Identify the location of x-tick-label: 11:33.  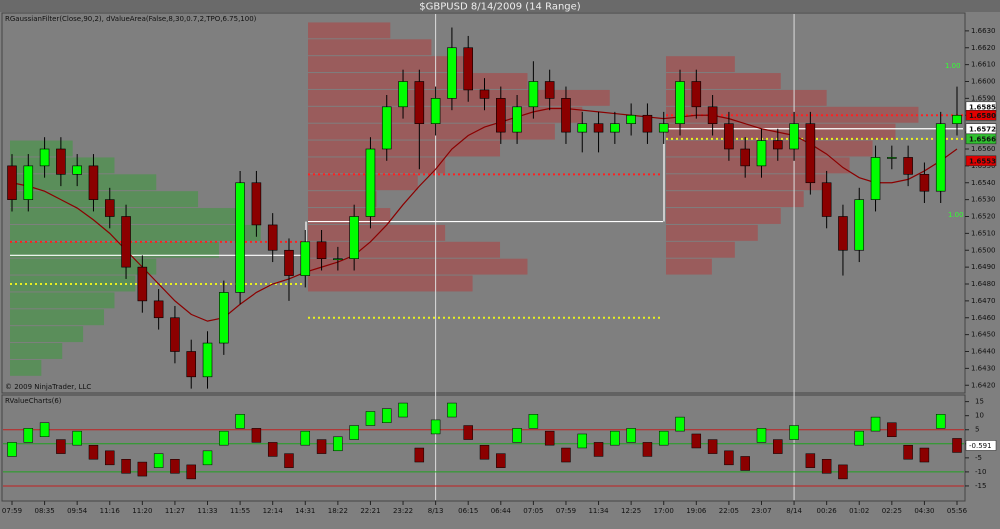
(207, 511).